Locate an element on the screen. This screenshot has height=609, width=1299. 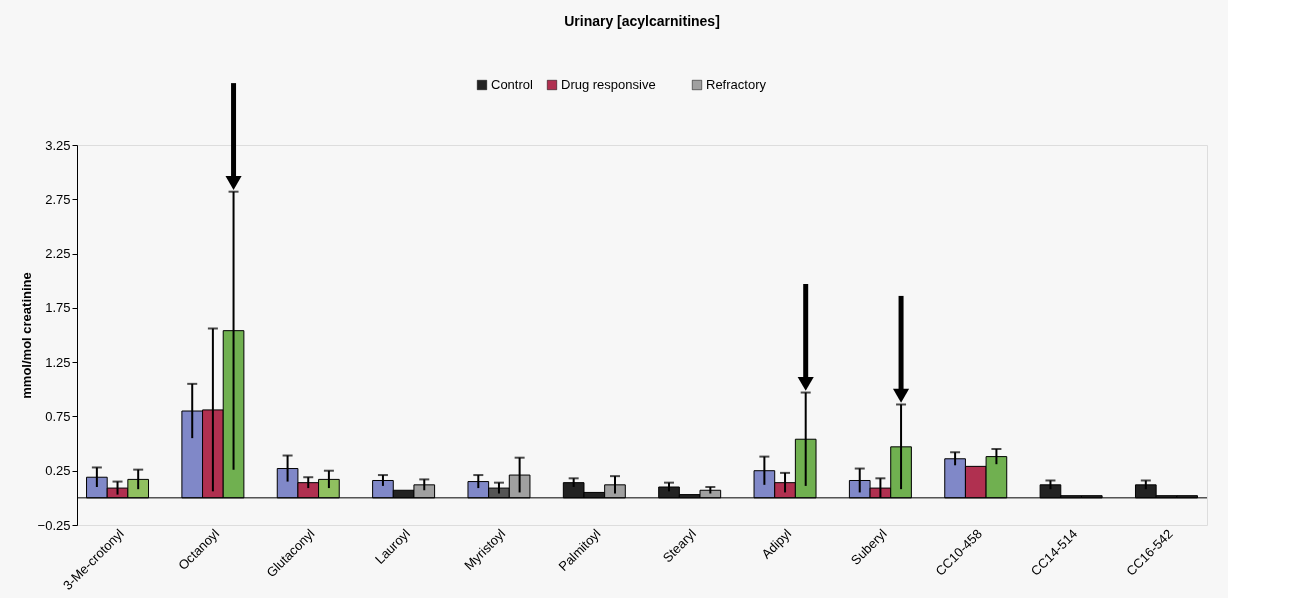
legend-label: Refractory is located at coordinates (736, 84).